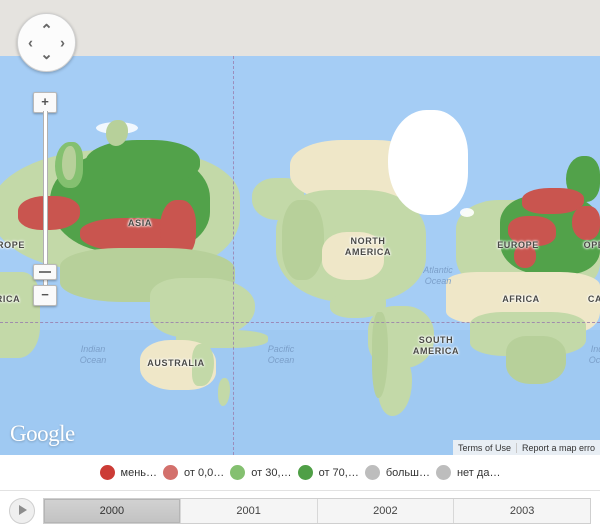 Image resolution: width=600 pixels, height=530 pixels. I want to click on equator-line, so click(300, 322).